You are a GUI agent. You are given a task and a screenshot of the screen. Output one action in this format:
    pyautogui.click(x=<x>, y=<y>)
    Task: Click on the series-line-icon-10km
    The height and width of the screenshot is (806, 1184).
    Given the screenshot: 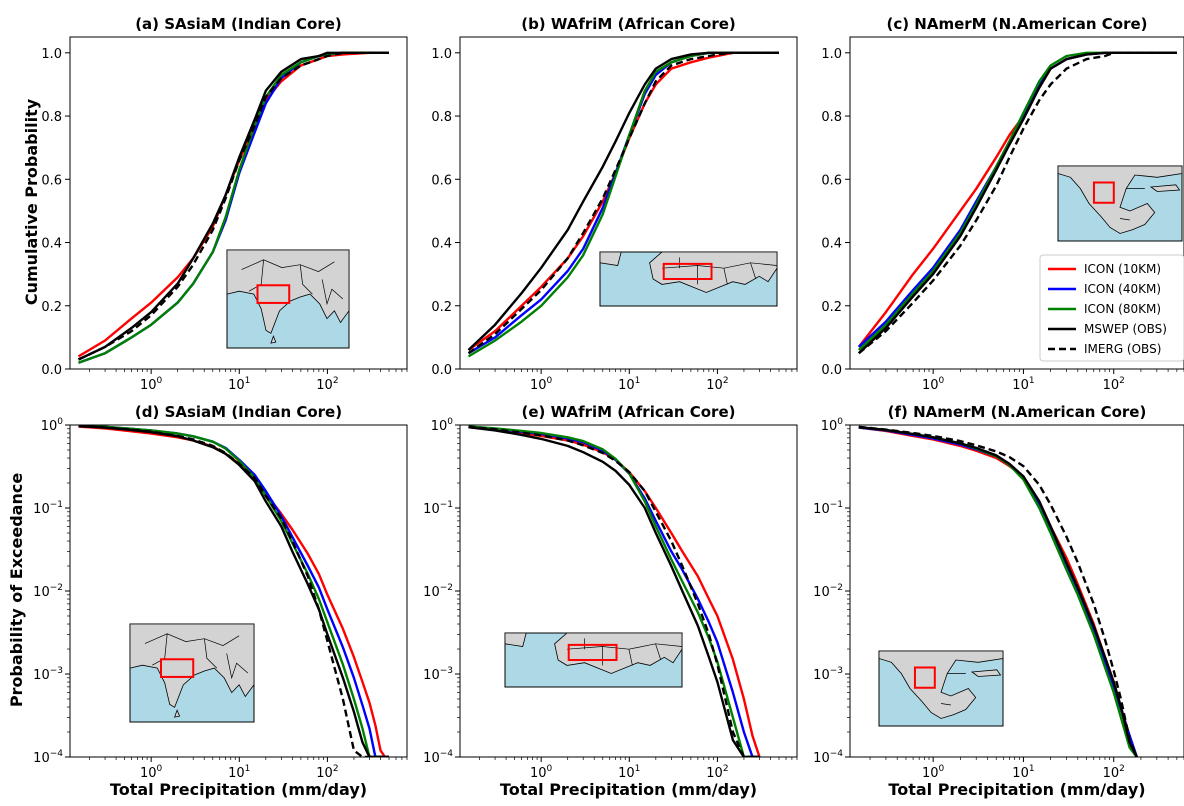 What is the action you would take?
    pyautogui.click(x=614, y=591)
    